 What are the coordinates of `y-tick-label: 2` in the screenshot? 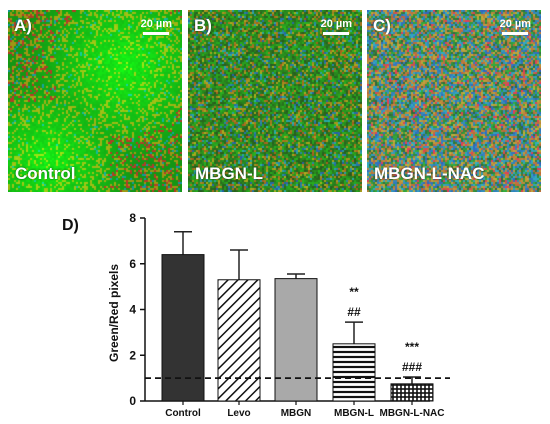 It's located at (132, 355).